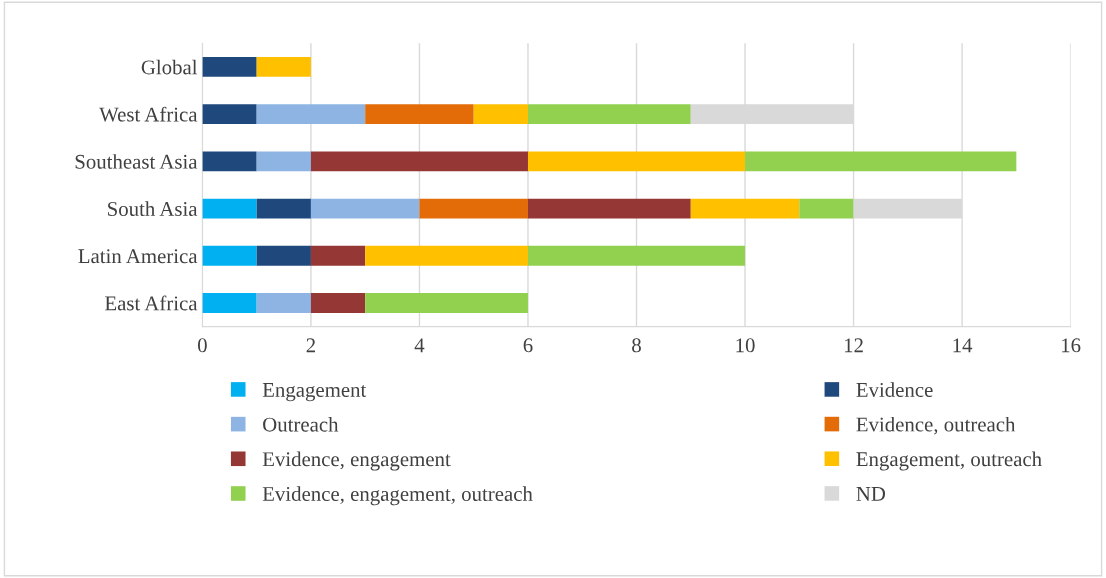 This screenshot has height=578, width=1106. Describe the element at coordinates (148, 114) in the screenshot. I see `y-tick-label: West Africa` at that location.